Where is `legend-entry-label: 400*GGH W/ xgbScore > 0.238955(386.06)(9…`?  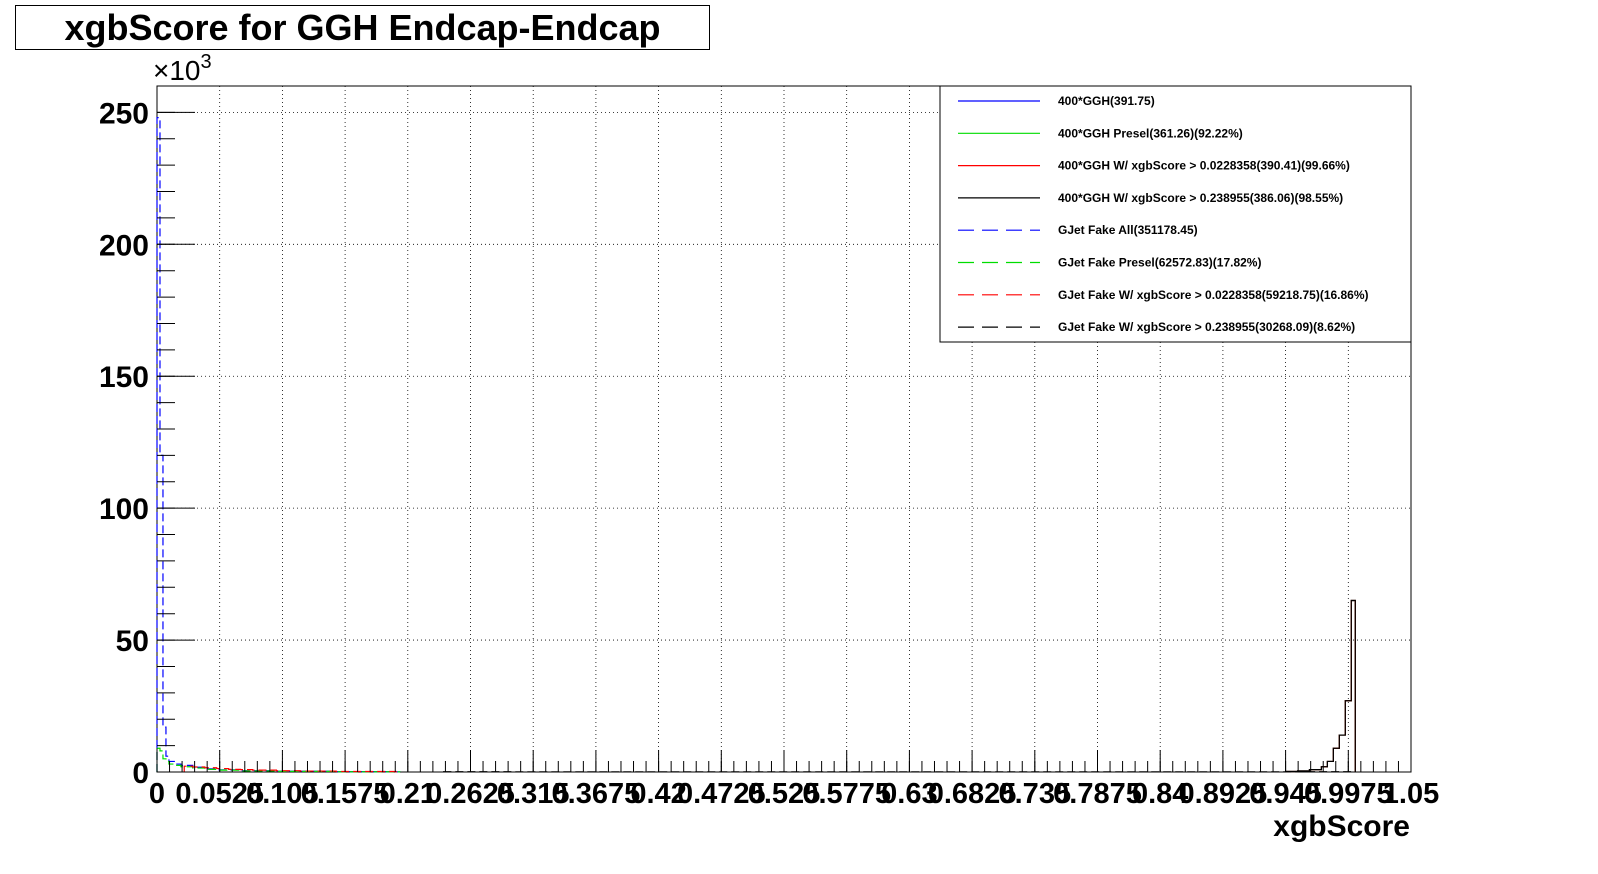 legend-entry-label: 400*GGH W/ xgbScore > 0.238955(386.06)(9… is located at coordinates (1200, 198).